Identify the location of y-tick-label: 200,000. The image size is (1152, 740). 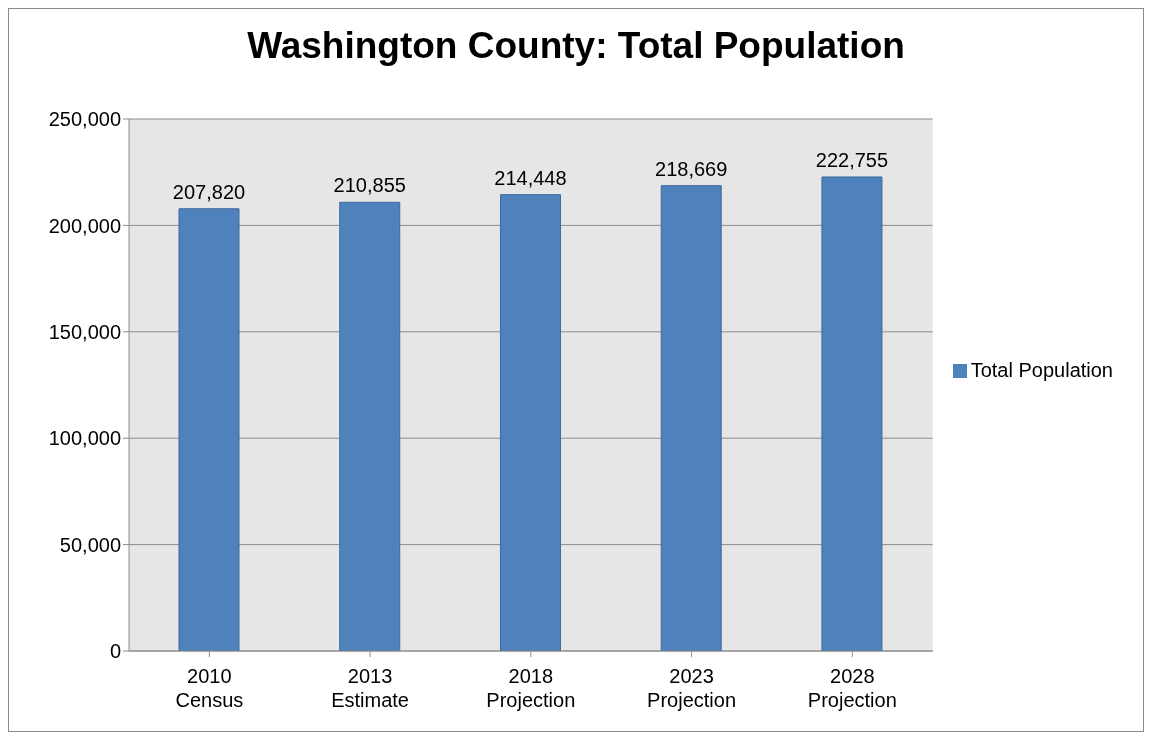
(84, 225).